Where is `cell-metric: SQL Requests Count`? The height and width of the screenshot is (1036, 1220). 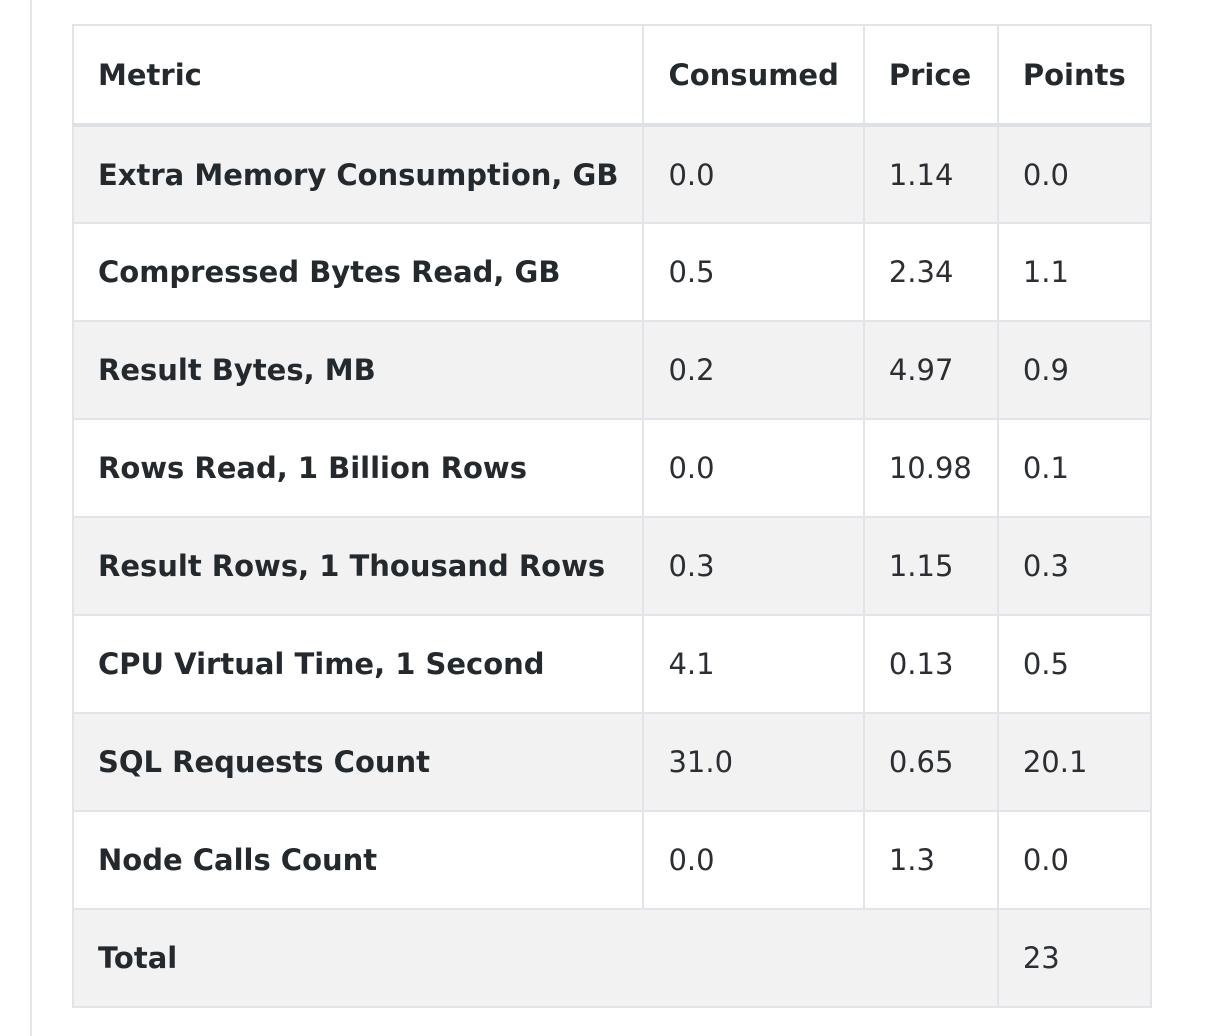
cell-metric: SQL Requests Count is located at coordinates (358, 762).